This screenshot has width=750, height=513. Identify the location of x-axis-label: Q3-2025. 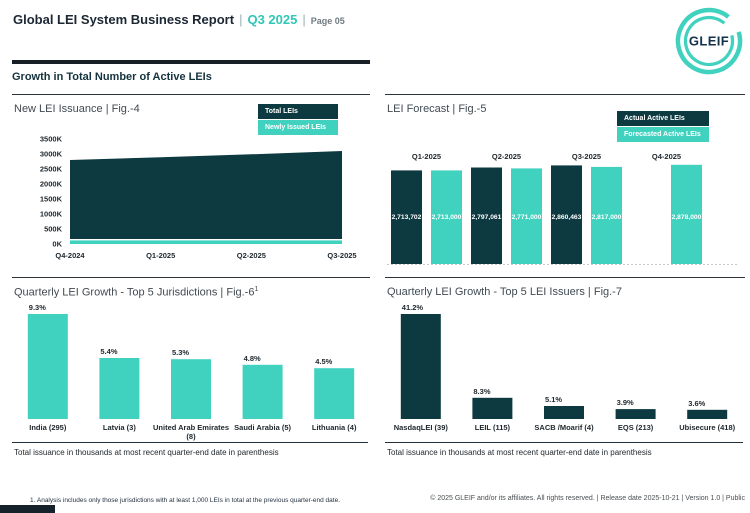
(341, 255).